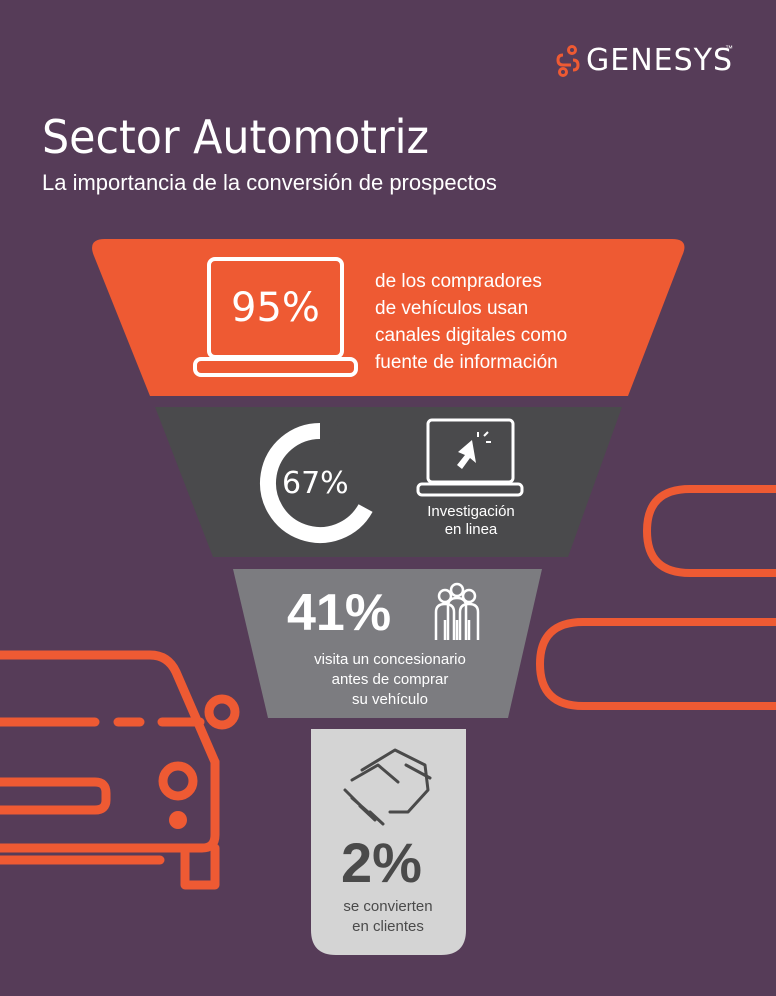 The image size is (776, 996). What do you see at coordinates (387, 787) in the screenshot?
I see `handshake-icon` at bounding box center [387, 787].